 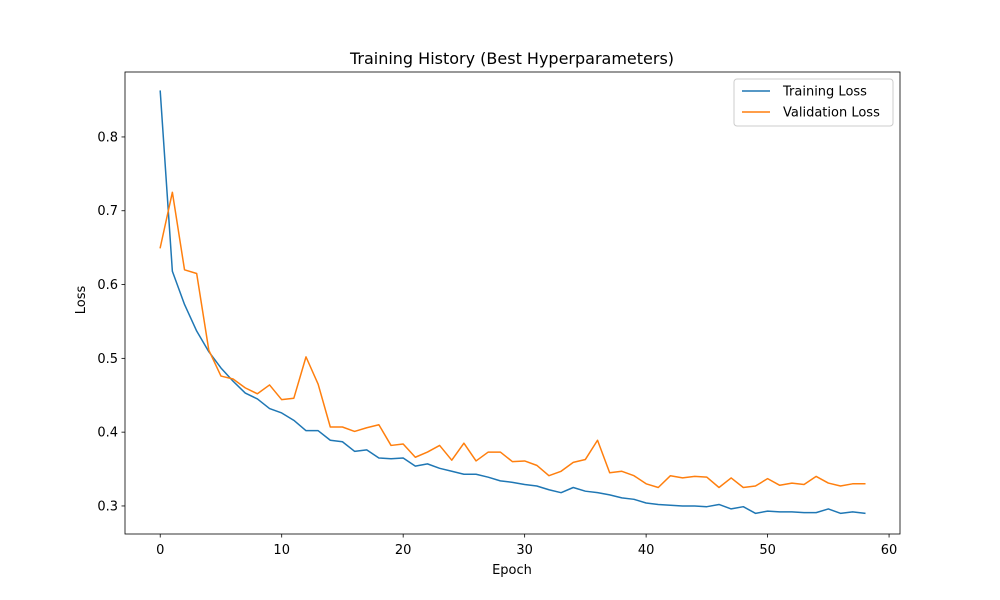 What do you see at coordinates (511, 58) in the screenshot?
I see `chart-title: Training History (Best Hyperparameters)` at bounding box center [511, 58].